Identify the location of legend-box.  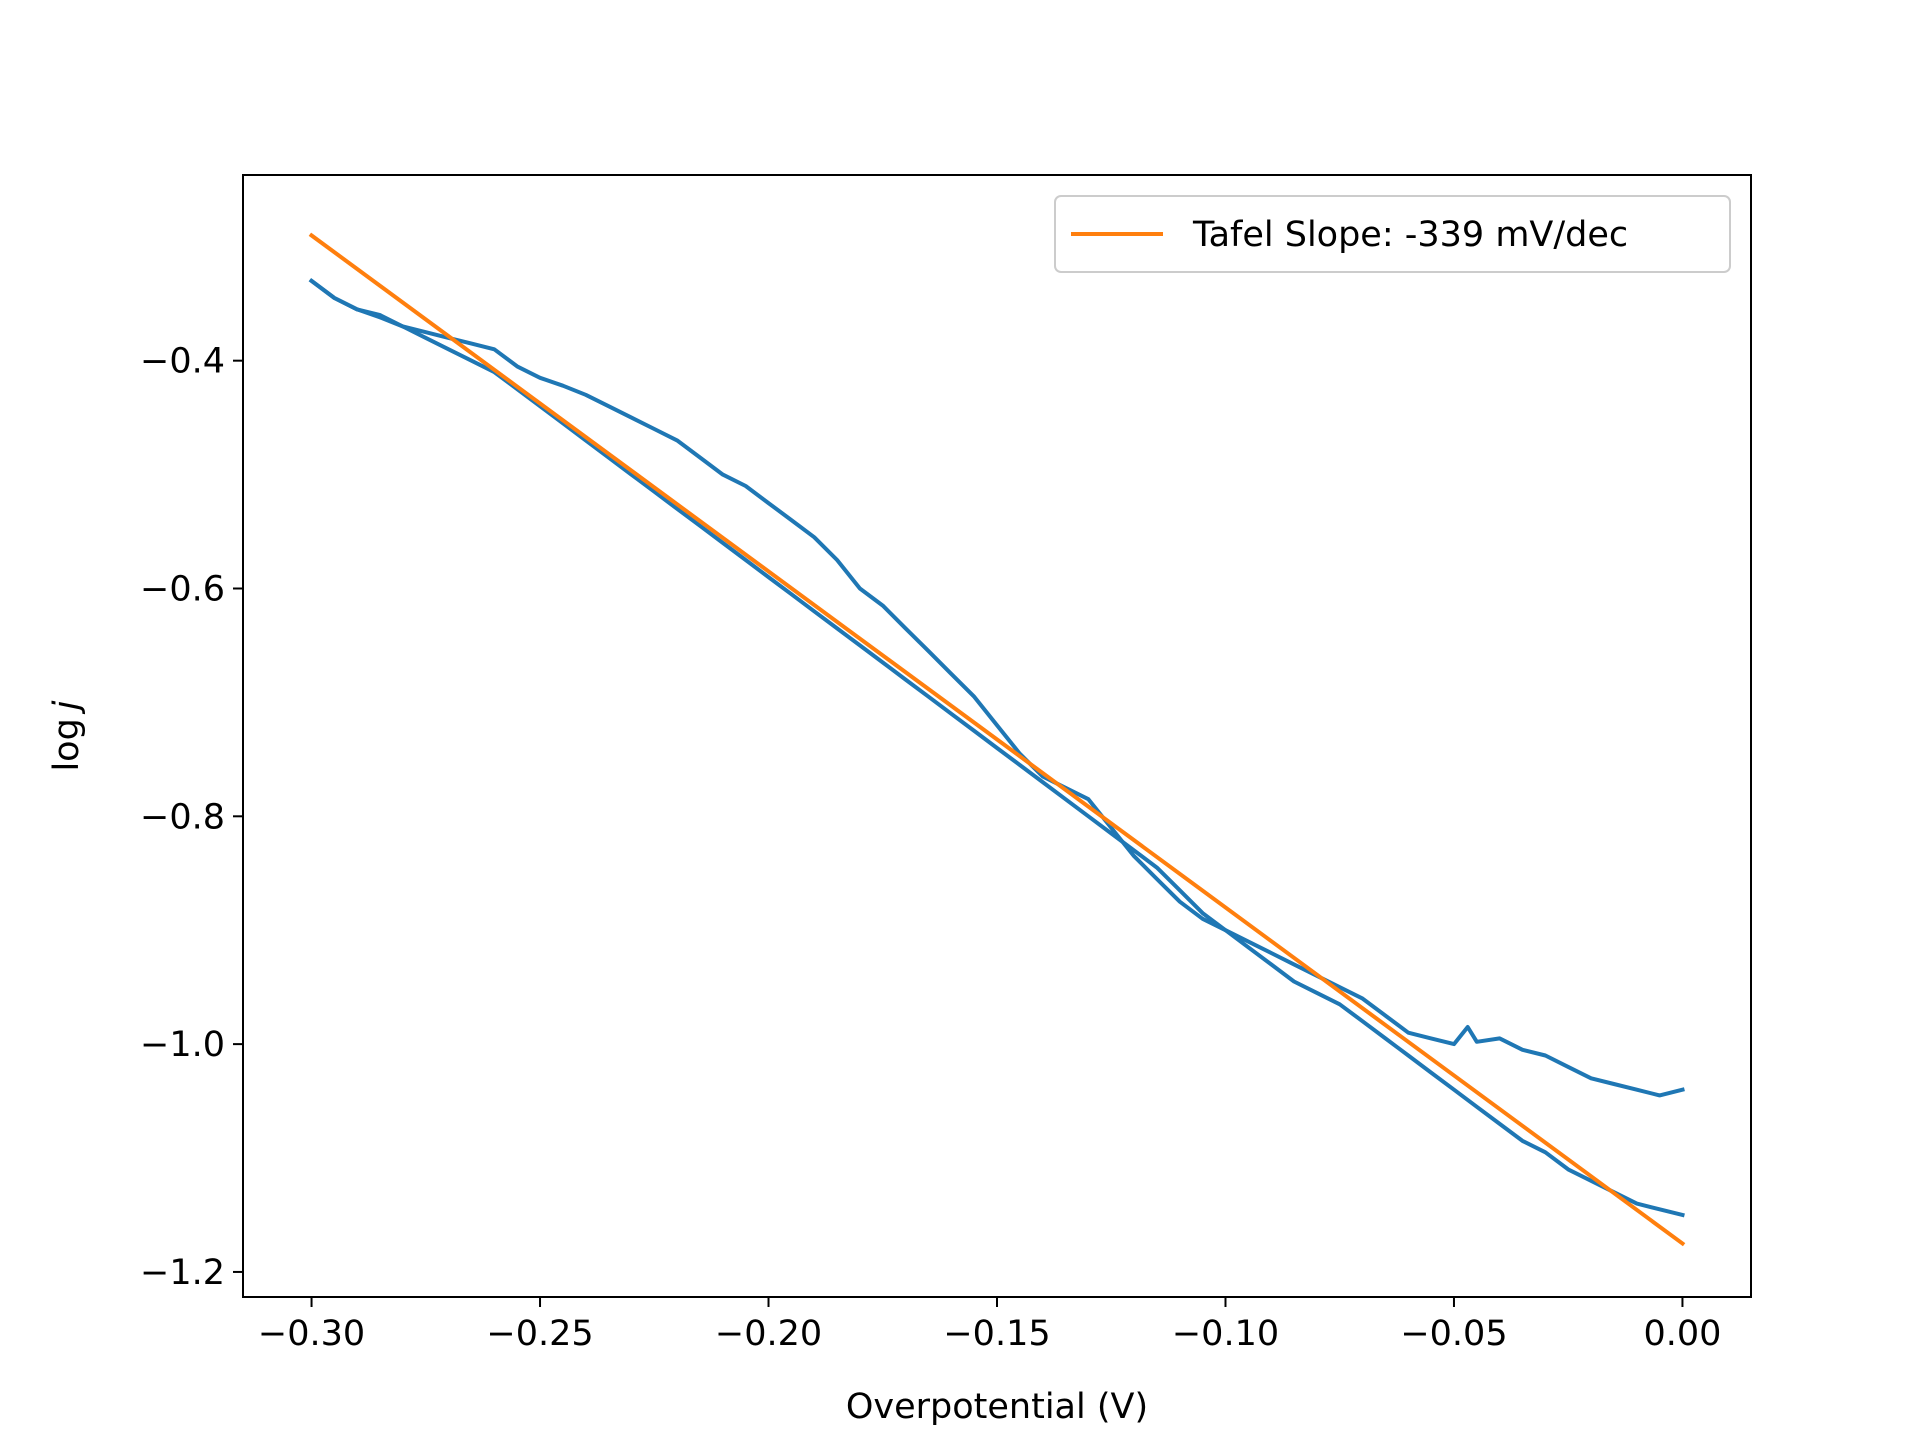
(1392, 234).